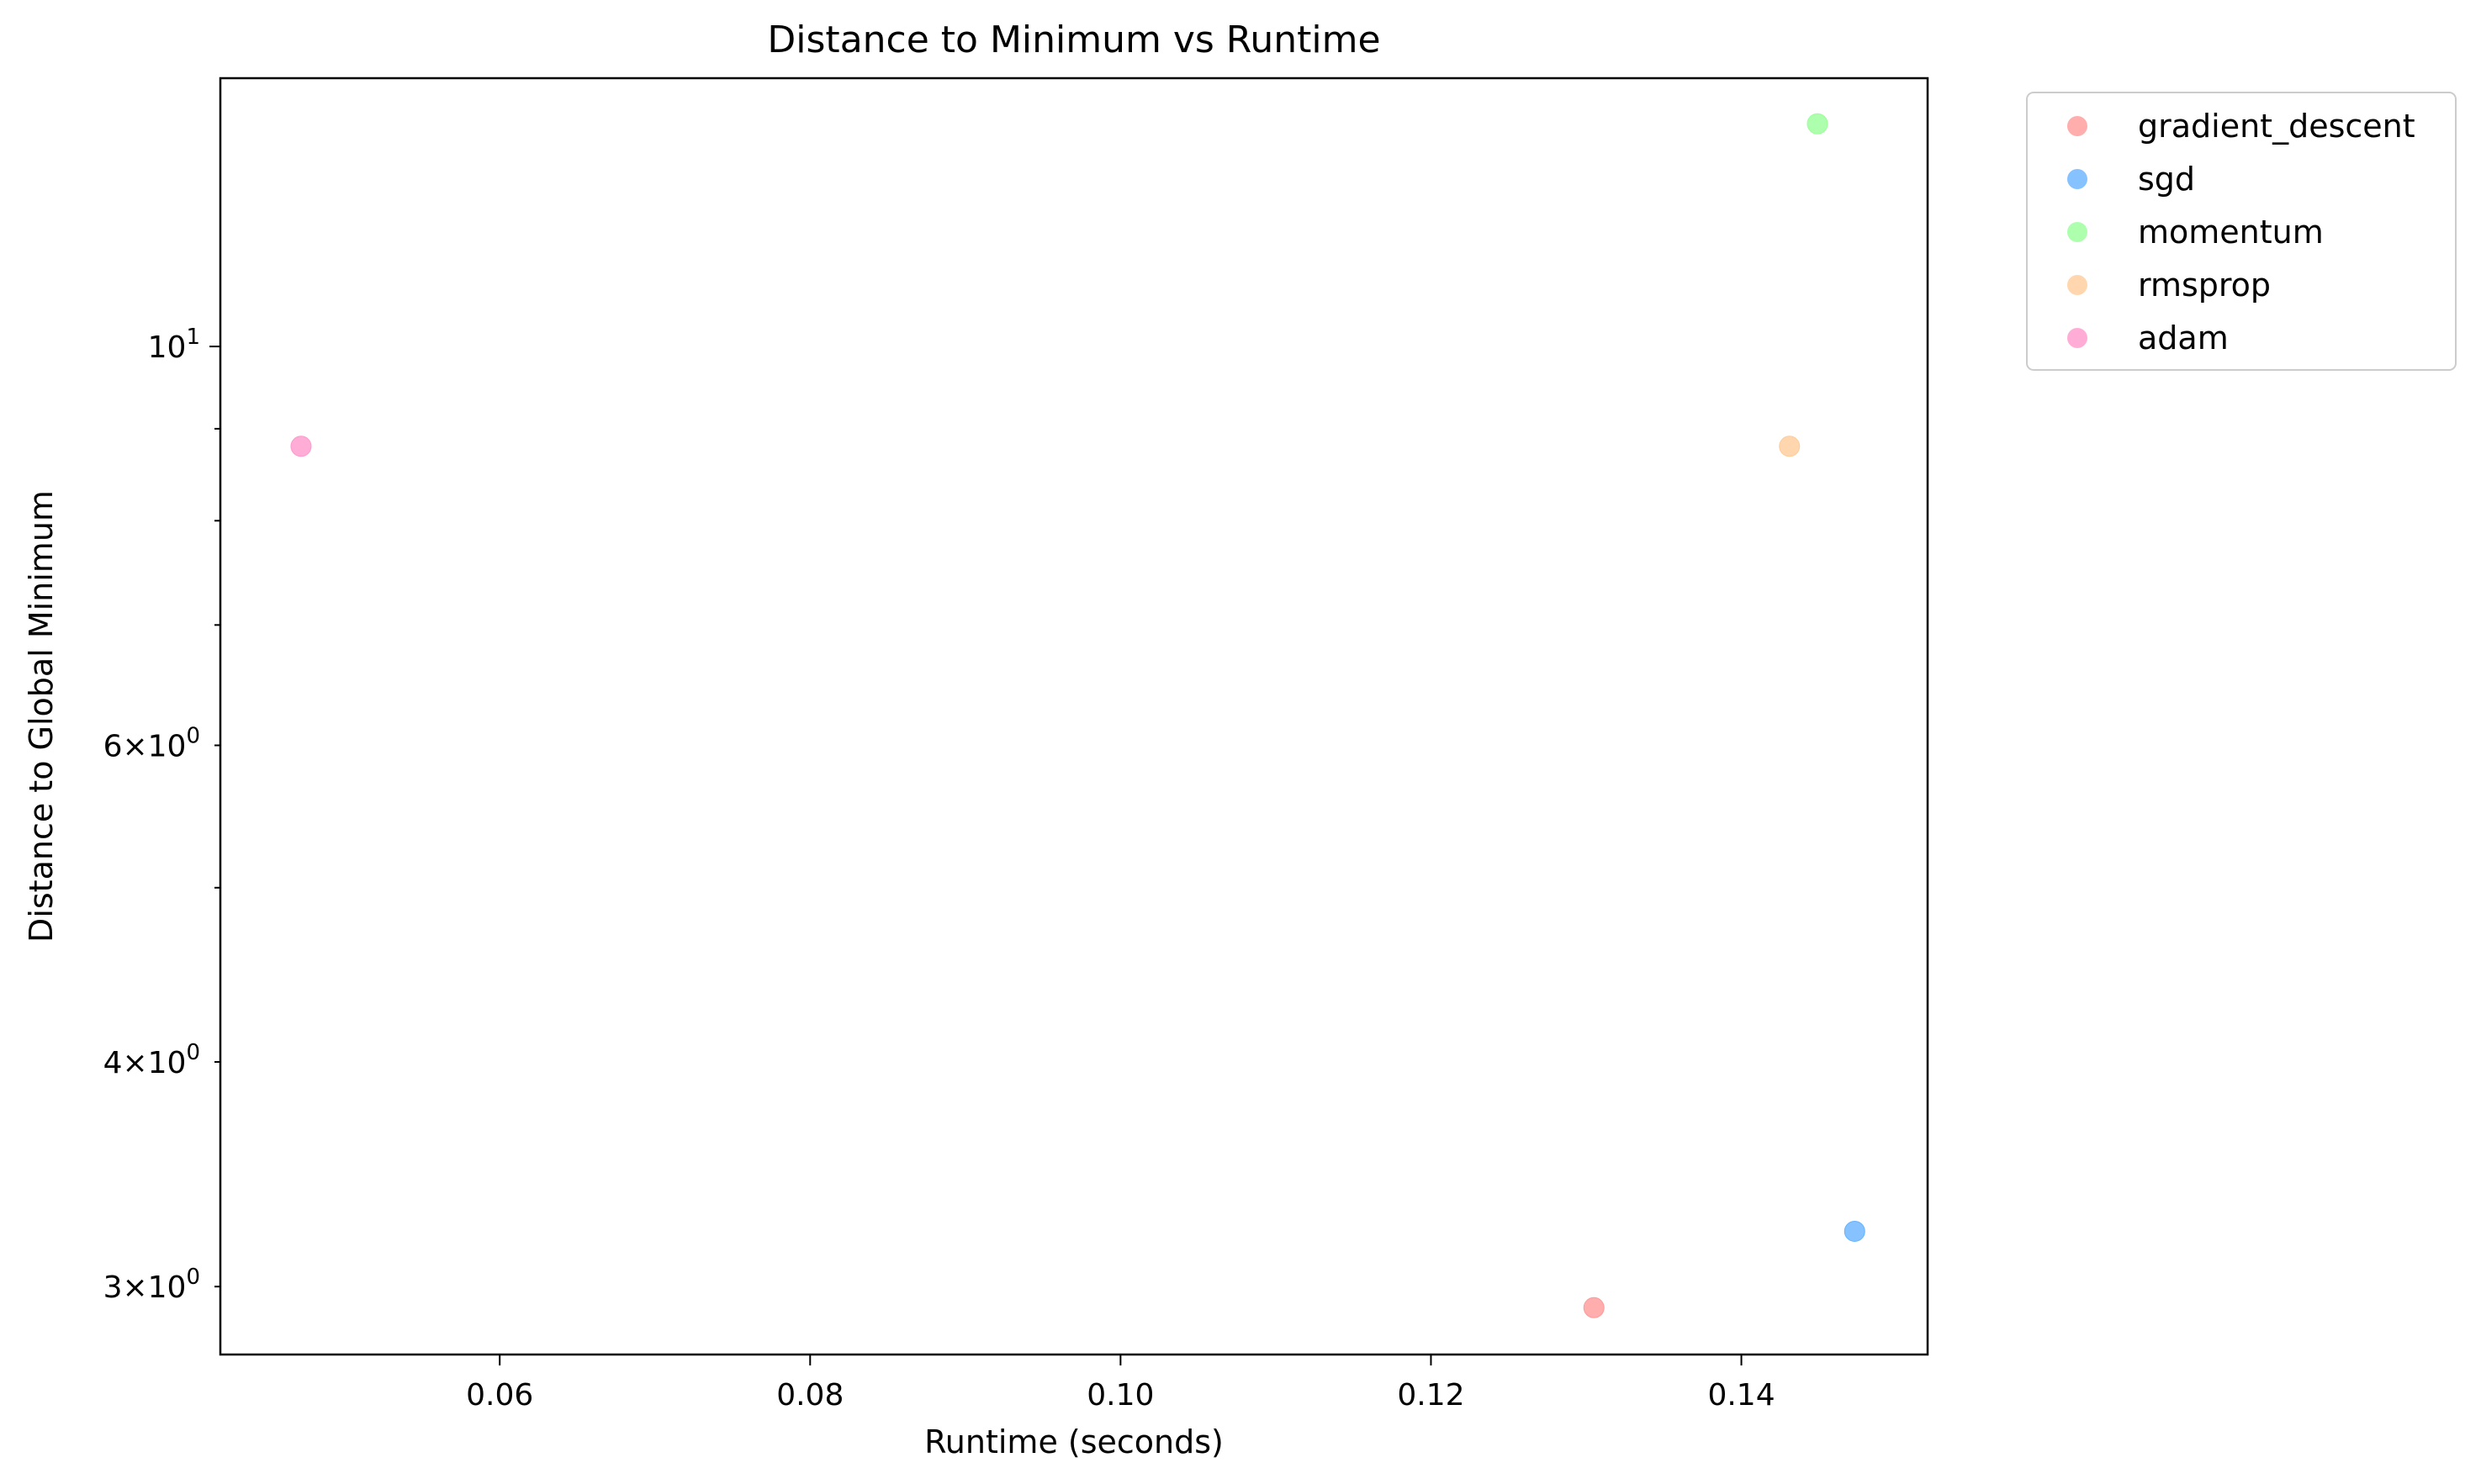 This screenshot has height=1484, width=2481. What do you see at coordinates (2276, 126) in the screenshot?
I see `legend-label: gradient_descent` at bounding box center [2276, 126].